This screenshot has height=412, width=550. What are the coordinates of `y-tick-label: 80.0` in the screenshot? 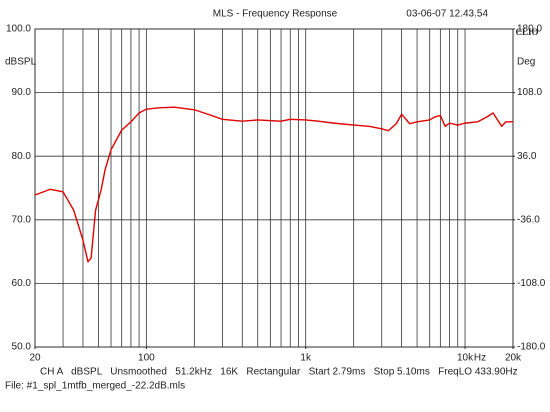 It's located at (22, 156).